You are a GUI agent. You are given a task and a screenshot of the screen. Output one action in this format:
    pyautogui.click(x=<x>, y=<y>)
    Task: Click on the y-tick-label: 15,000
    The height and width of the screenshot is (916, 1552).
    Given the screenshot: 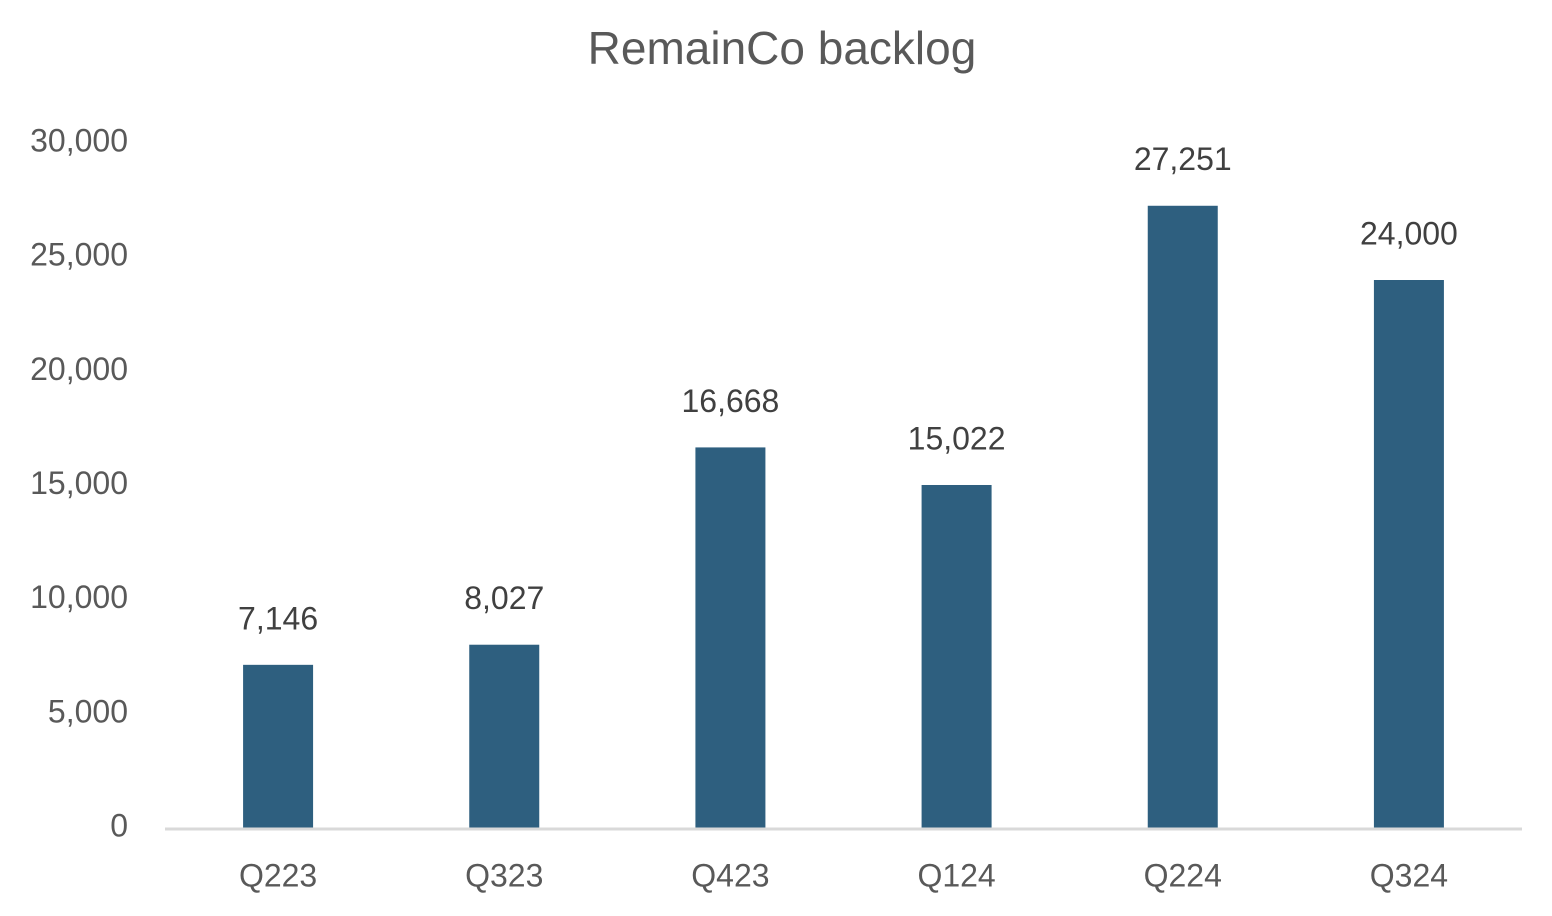 What is the action you would take?
    pyautogui.click(x=79, y=483)
    